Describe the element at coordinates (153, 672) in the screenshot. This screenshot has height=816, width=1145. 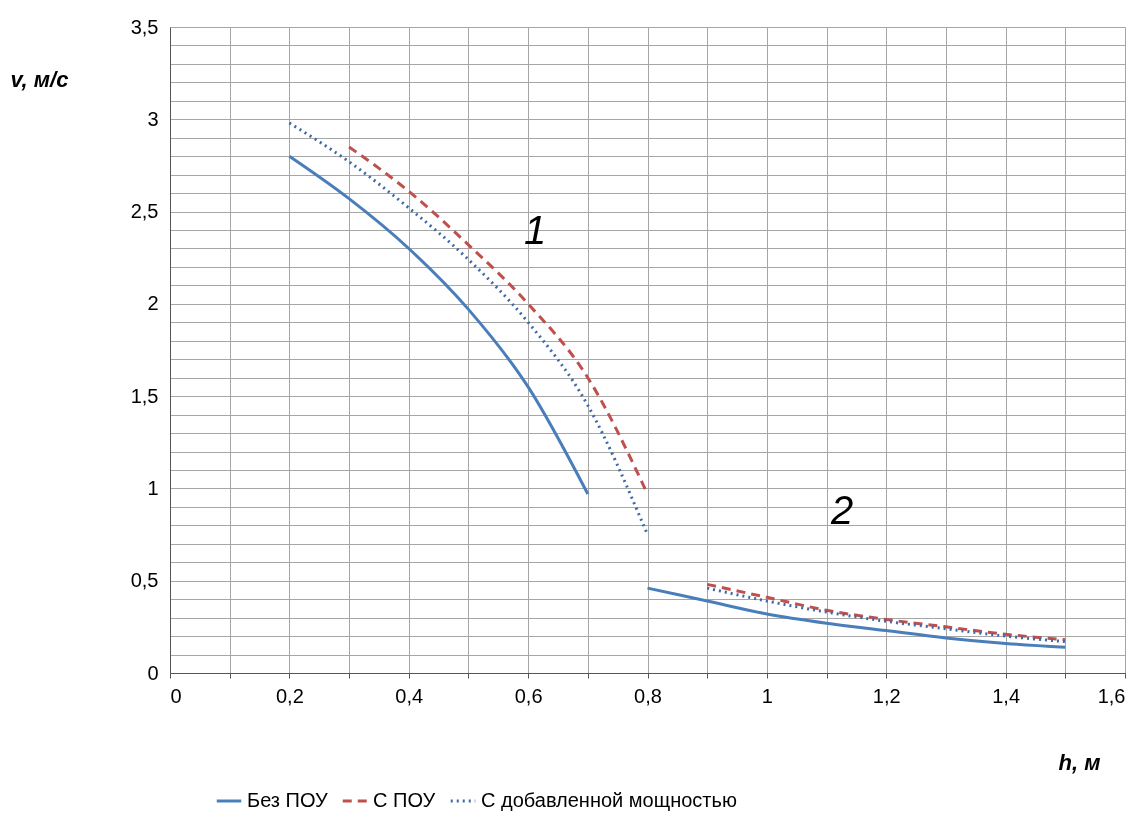
I see `y-tick-label: 0` at that location.